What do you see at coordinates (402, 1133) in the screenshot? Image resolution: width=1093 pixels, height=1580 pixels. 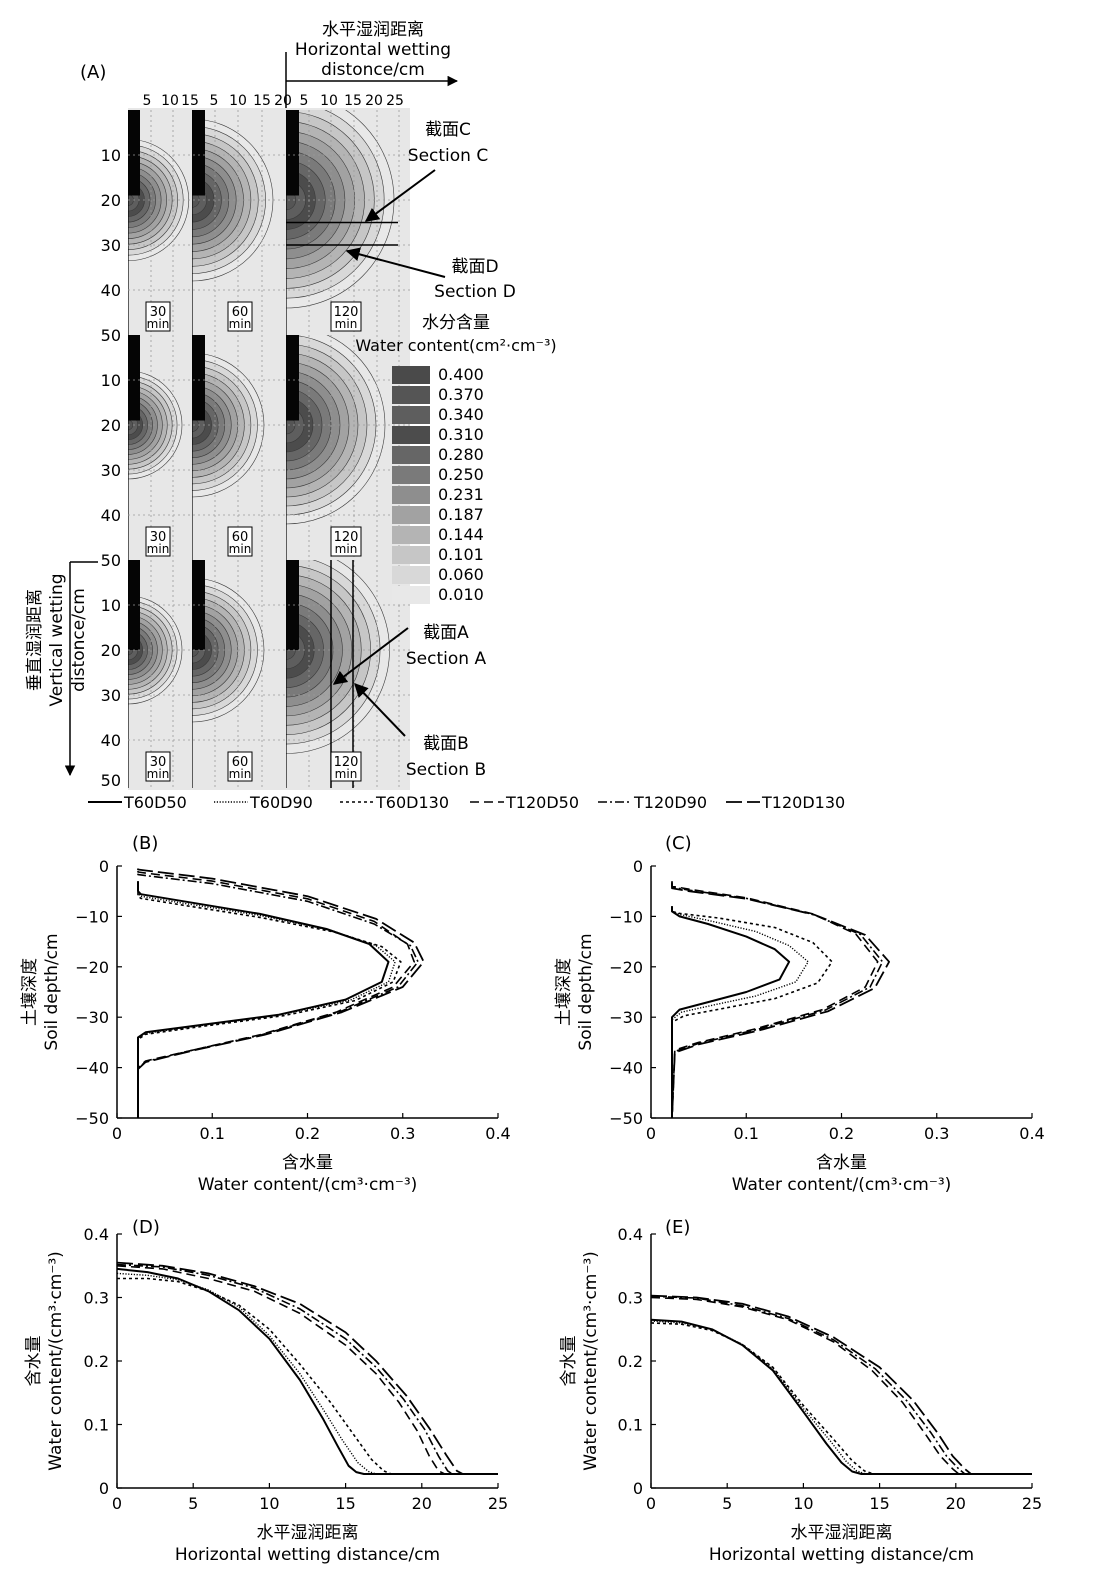 I see `x-tick-label: 0.3` at bounding box center [402, 1133].